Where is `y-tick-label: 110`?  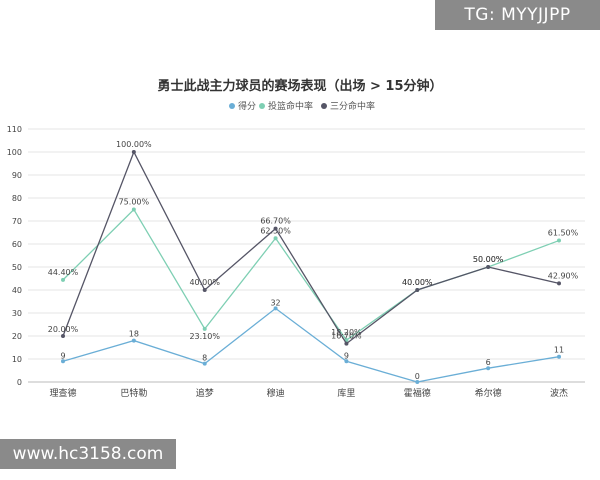
y-tick-label: 110 is located at coordinates (14, 129).